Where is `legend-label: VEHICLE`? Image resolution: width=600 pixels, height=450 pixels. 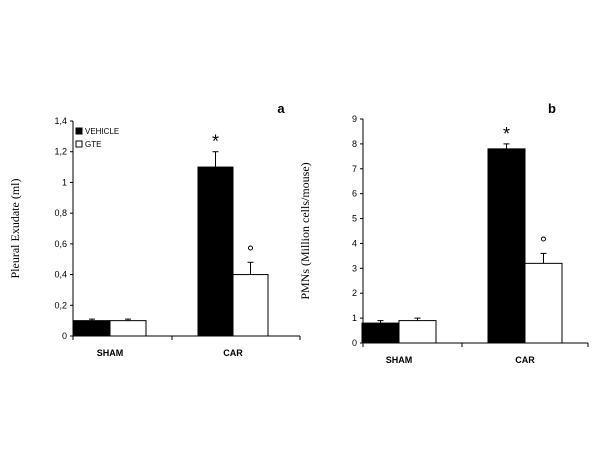
legend-label: VEHICLE is located at coordinates (102, 131).